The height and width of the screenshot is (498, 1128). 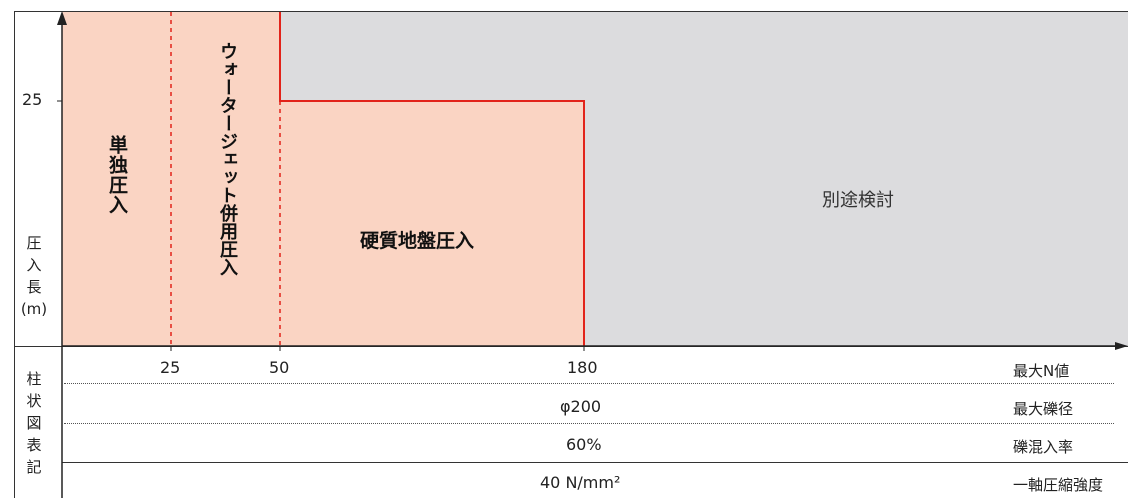 I want to click on y-axis-arrow-icon, so click(x=62, y=18).